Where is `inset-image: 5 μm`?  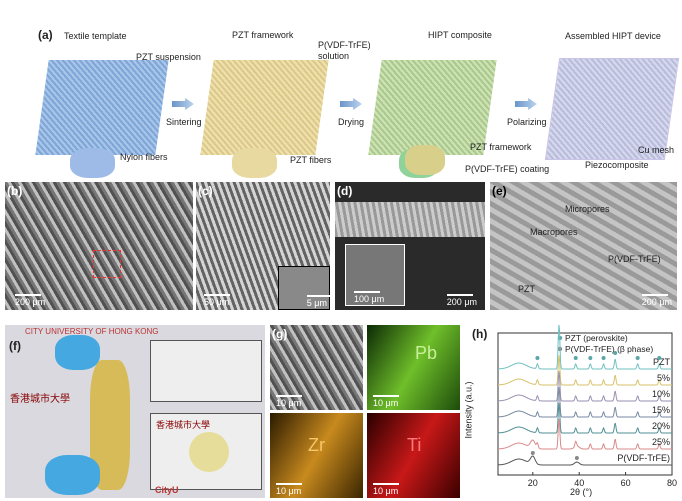 inset-image: 5 μm is located at coordinates (306, 288).